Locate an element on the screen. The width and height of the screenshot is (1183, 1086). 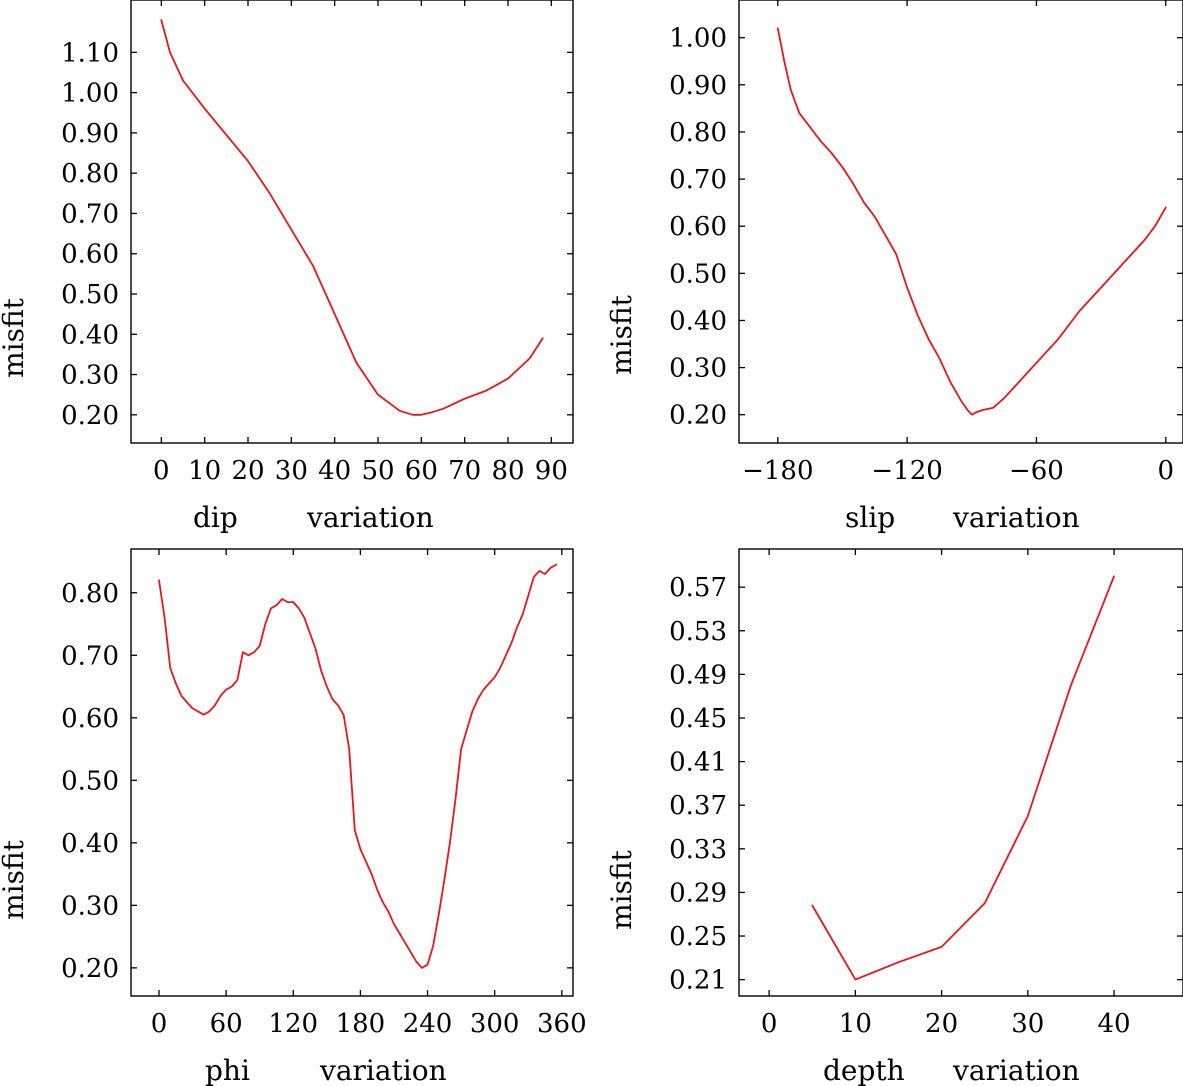
depth-ytick-label: 0.57 is located at coordinates (698, 588).